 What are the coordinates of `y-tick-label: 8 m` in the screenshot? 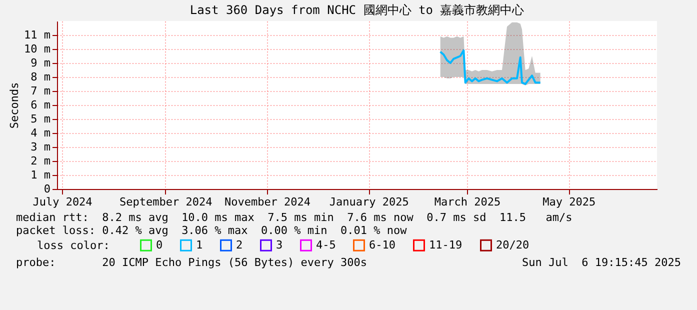 It's located at (40, 77).